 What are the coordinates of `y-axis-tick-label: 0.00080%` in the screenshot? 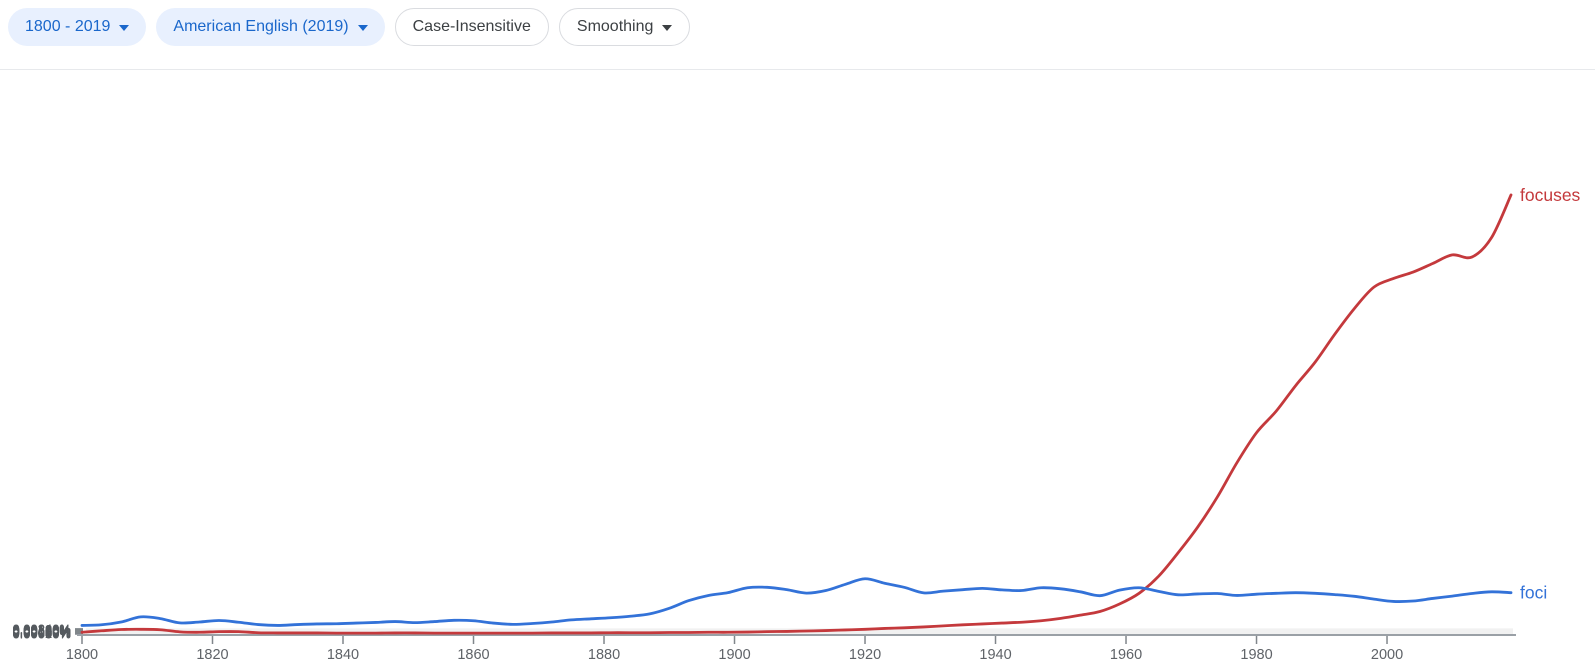 It's located at (41, 632).